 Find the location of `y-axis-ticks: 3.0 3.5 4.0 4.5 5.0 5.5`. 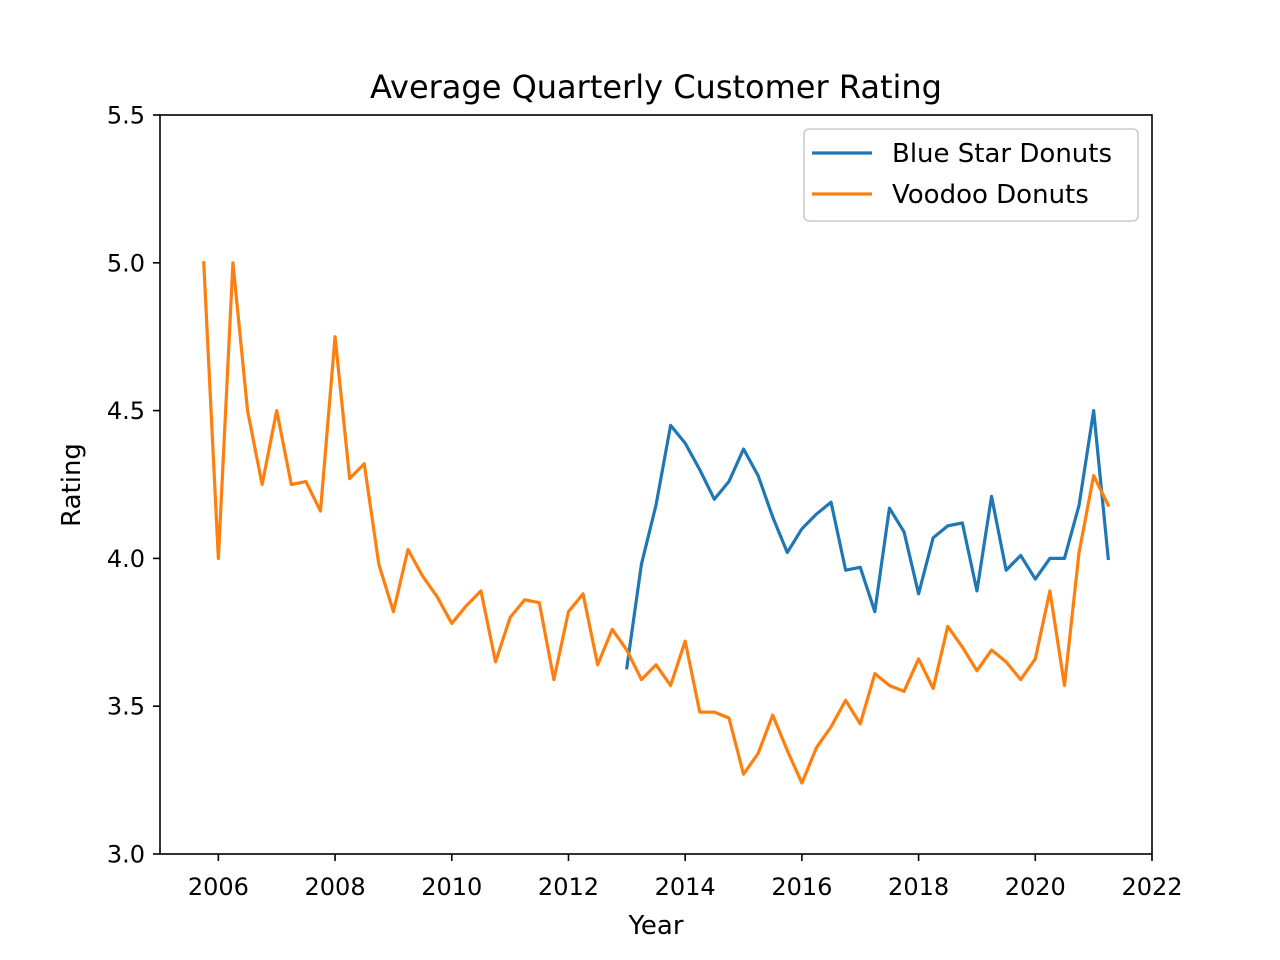

y-axis-ticks: 3.0 3.5 4.0 4.5 5.0 5.5 is located at coordinates (133, 485).